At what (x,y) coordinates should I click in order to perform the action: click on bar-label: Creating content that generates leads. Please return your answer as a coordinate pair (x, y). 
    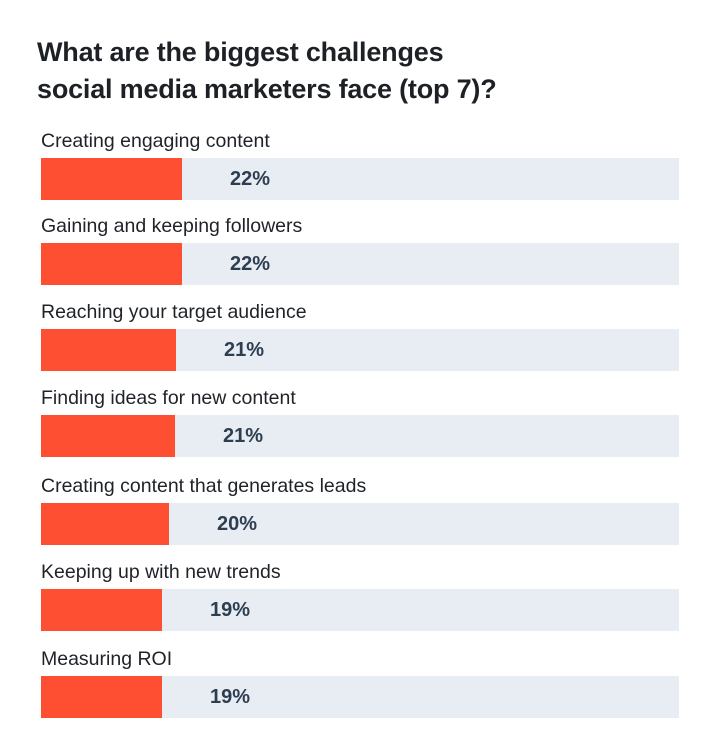
    Looking at the image, I should click on (204, 486).